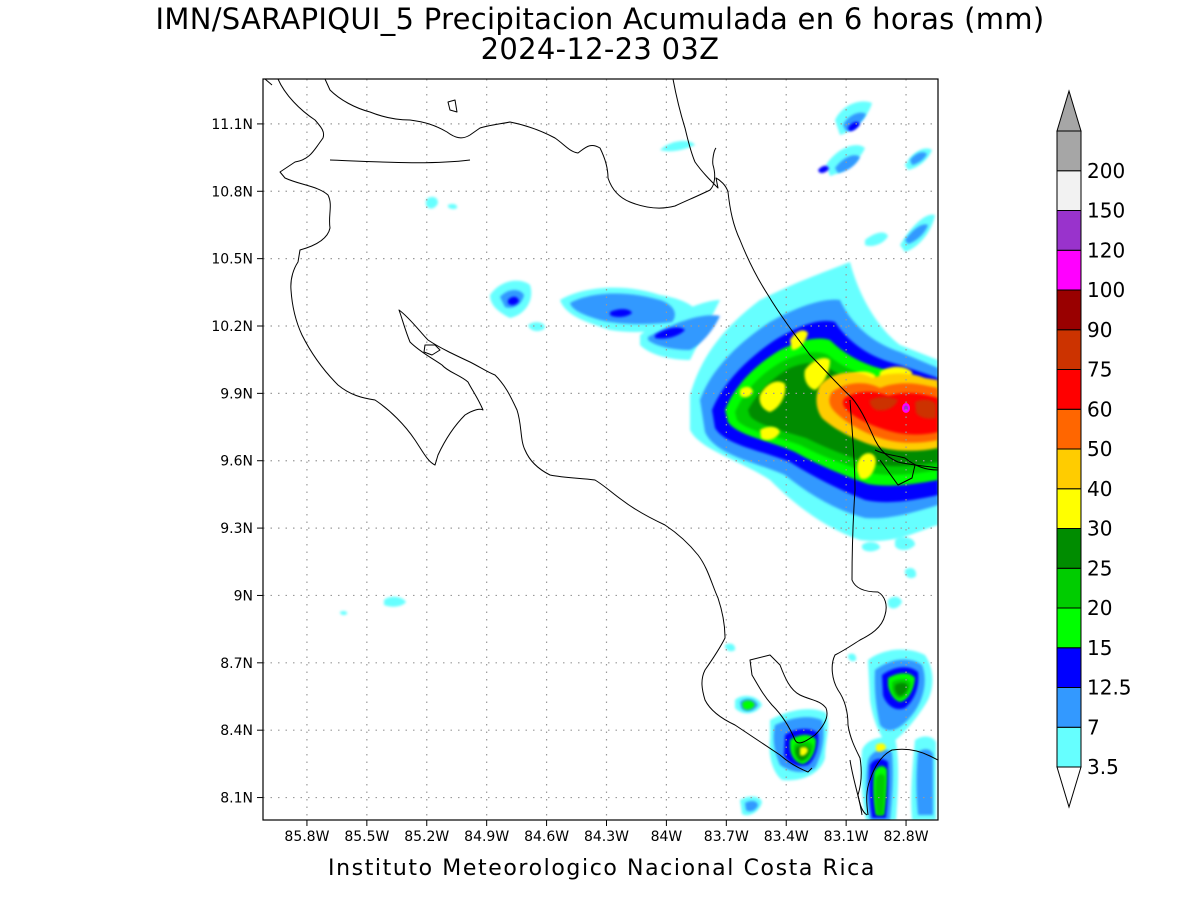 The height and width of the screenshot is (900, 1200). I want to click on lon-tick-label: 85.8W, so click(306, 837).